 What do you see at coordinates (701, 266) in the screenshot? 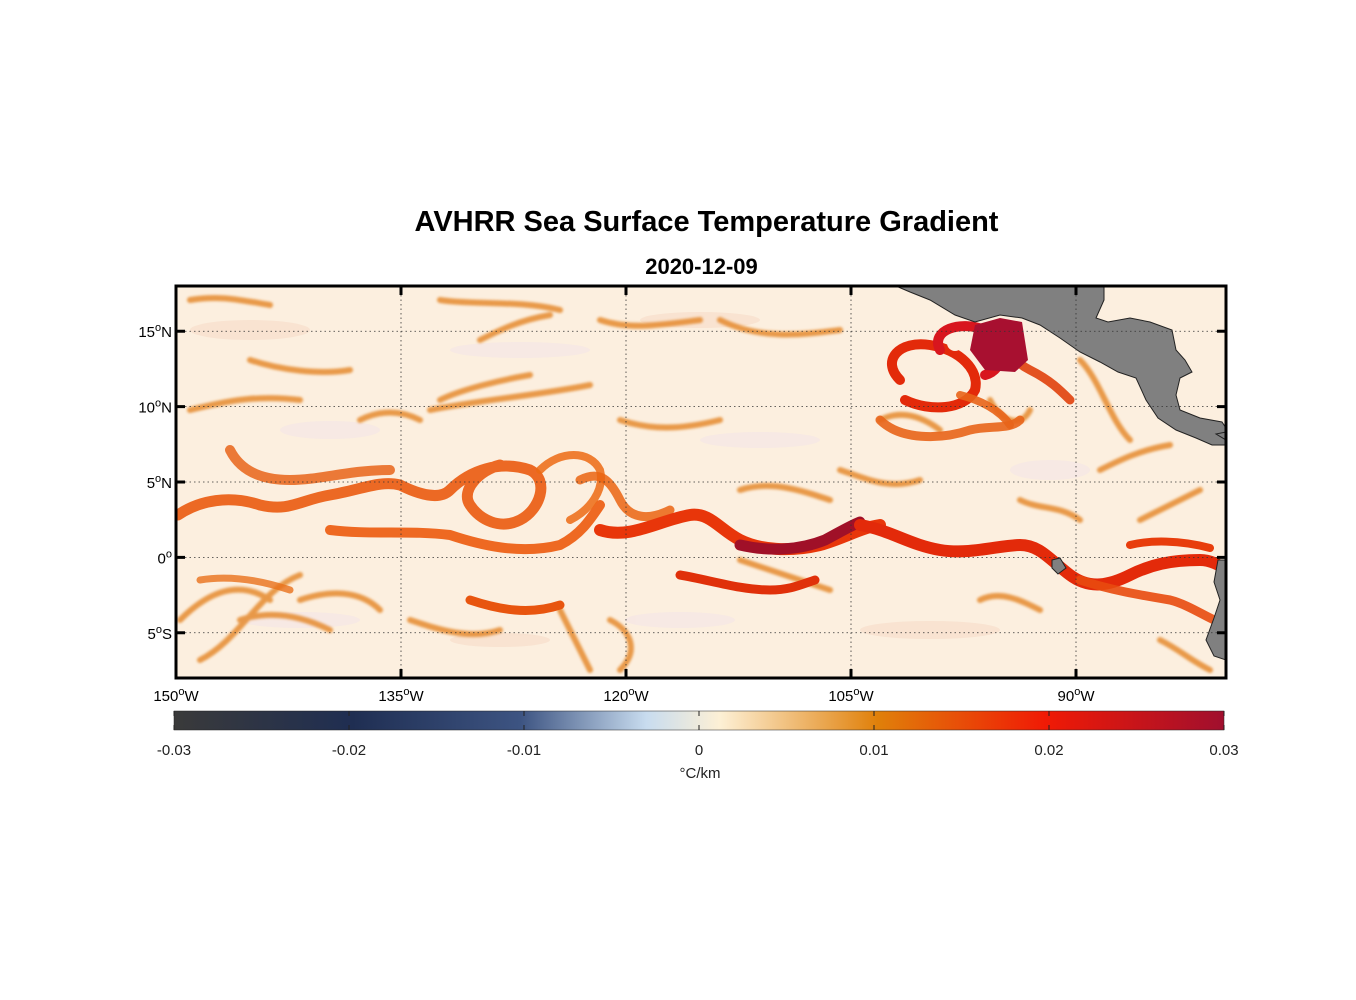
I see `map-subtitle: 2020-12-09` at bounding box center [701, 266].